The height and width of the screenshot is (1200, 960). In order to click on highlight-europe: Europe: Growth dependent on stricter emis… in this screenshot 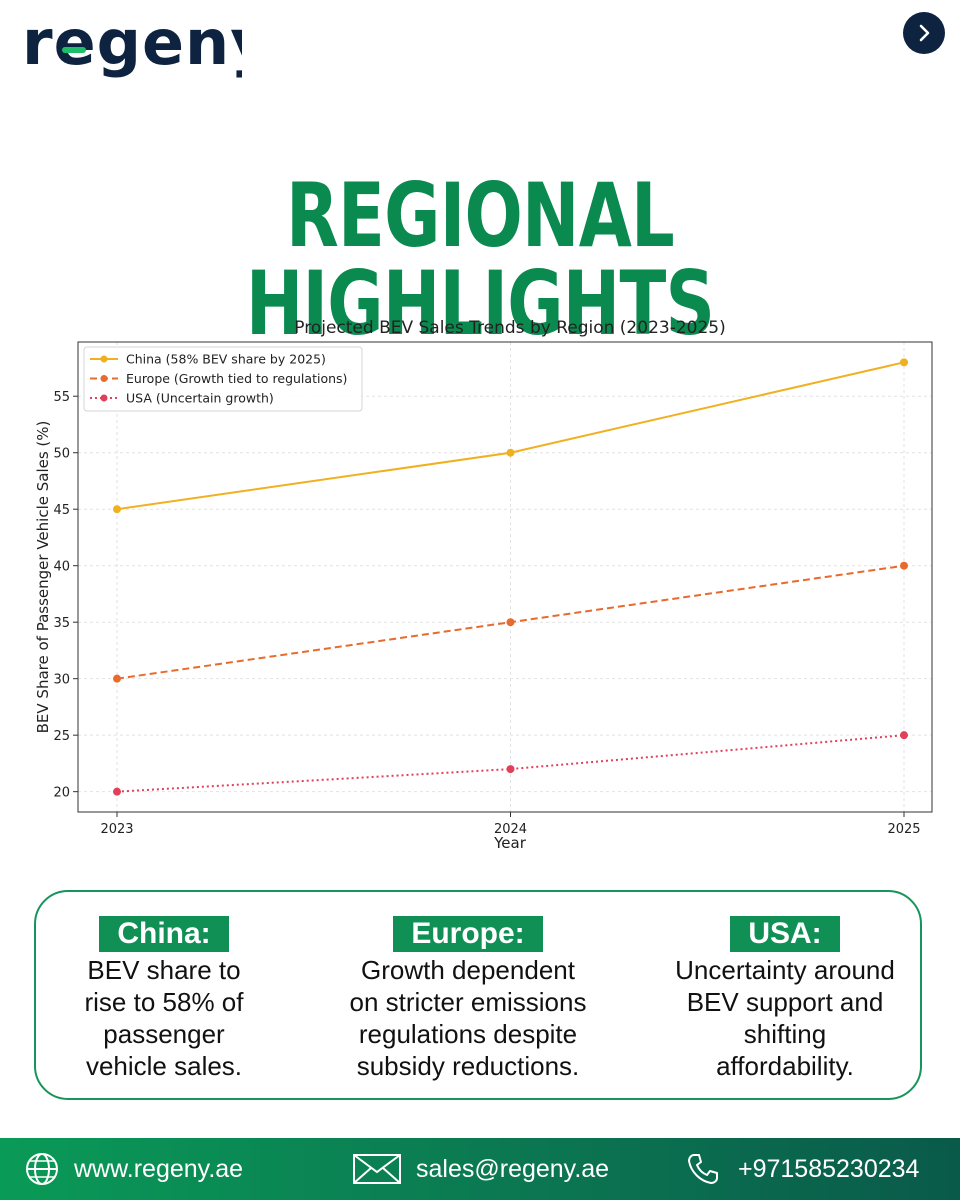, I will do `click(468, 999)`.